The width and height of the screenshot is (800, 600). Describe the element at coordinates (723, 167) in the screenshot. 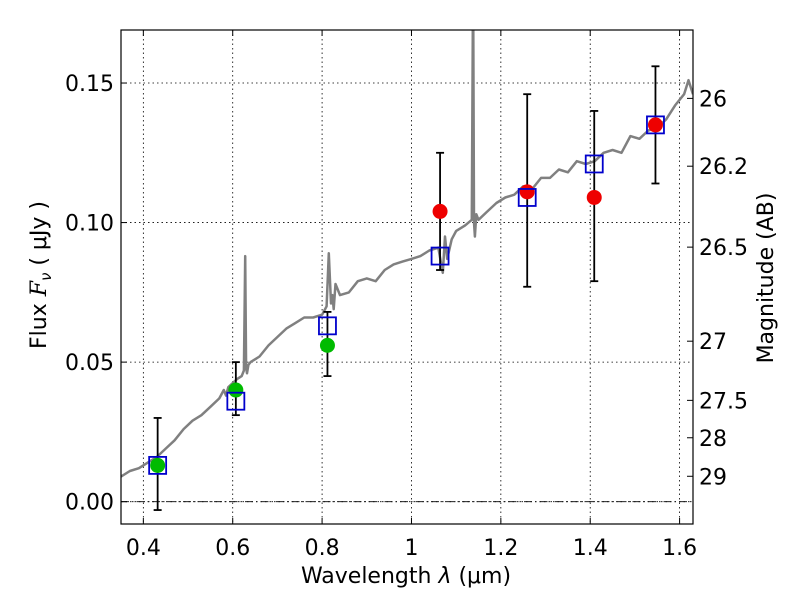

I see `y2-tick-label: 26.2` at that location.